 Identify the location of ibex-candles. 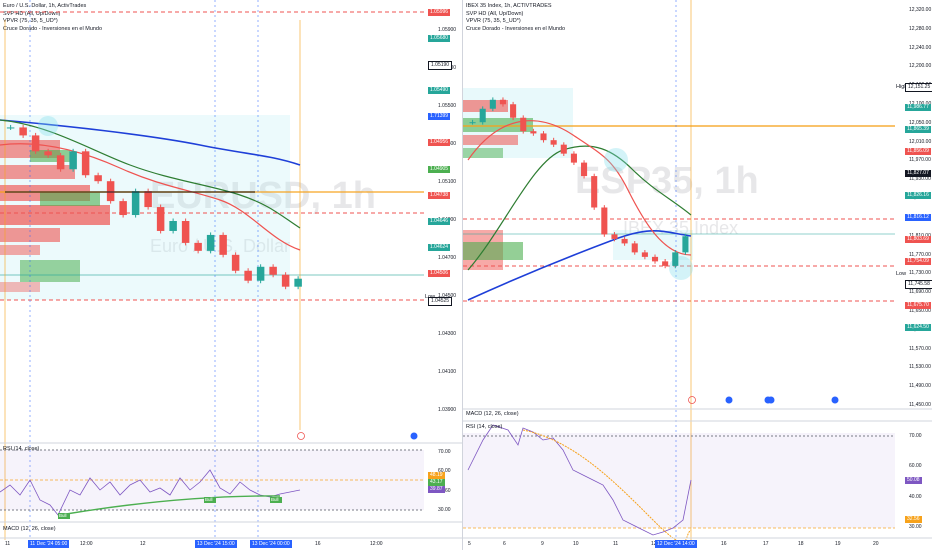
(579, 183).